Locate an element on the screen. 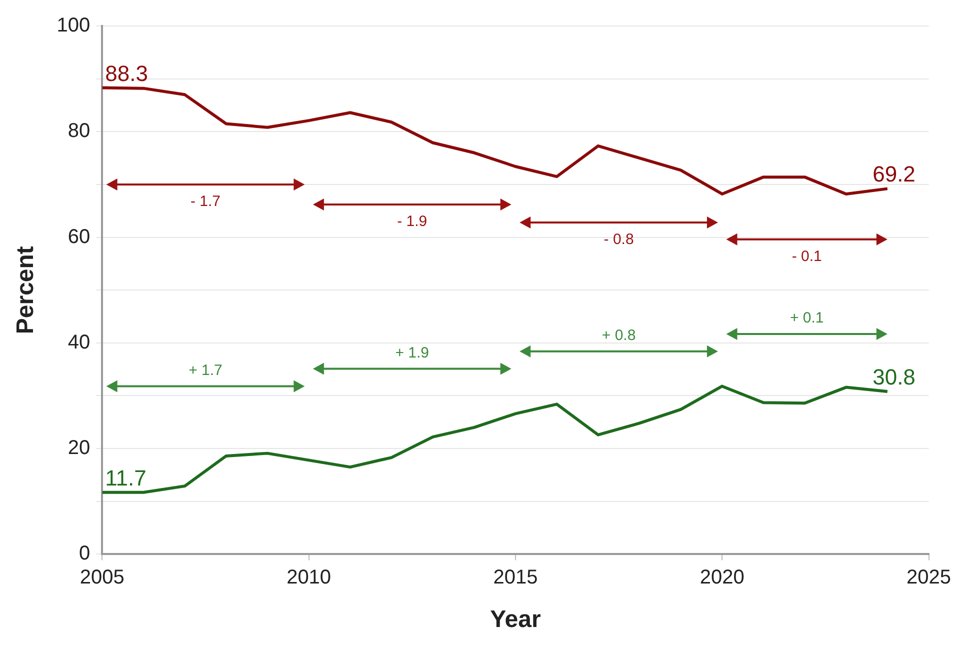 The image size is (965, 647). annotation: + 1.7 is located at coordinates (205, 370).